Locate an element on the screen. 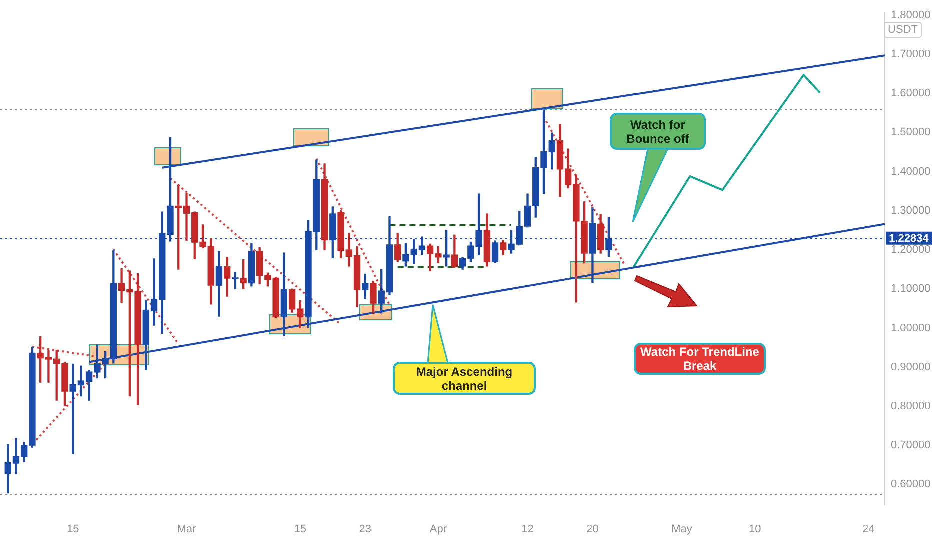 This screenshot has width=932, height=550. x-tick-label: Mar is located at coordinates (187, 530).